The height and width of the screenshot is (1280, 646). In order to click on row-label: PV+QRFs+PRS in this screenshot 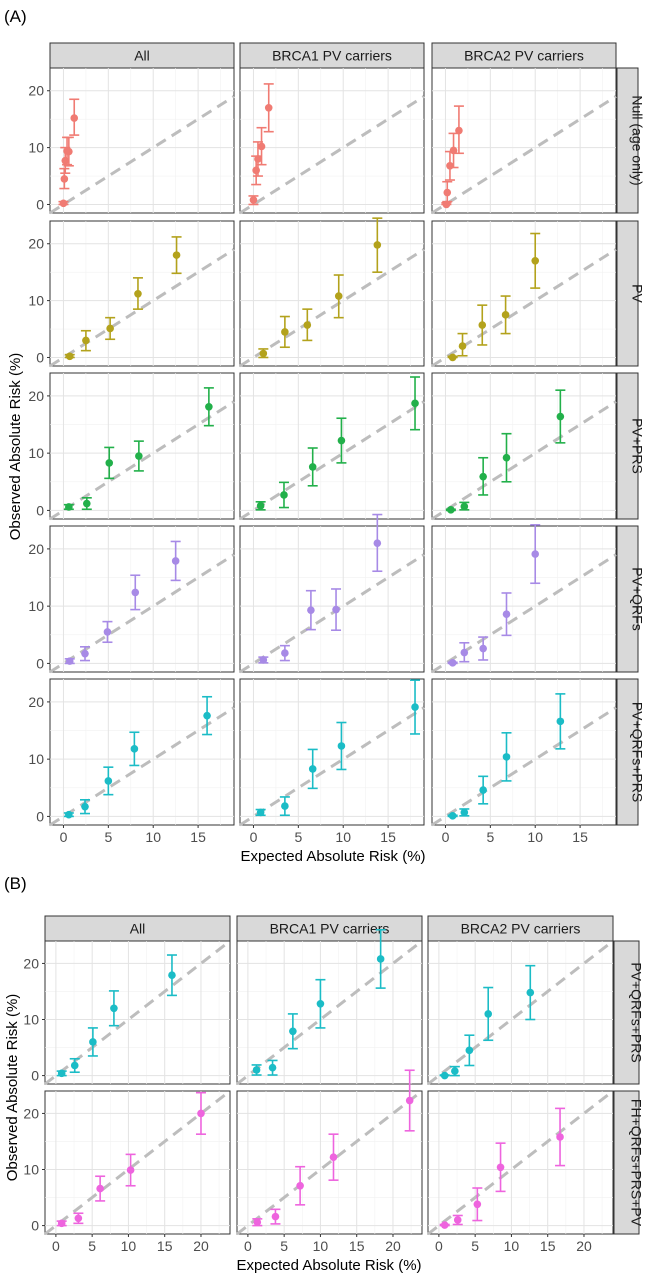, I will do `click(637, 1012)`.